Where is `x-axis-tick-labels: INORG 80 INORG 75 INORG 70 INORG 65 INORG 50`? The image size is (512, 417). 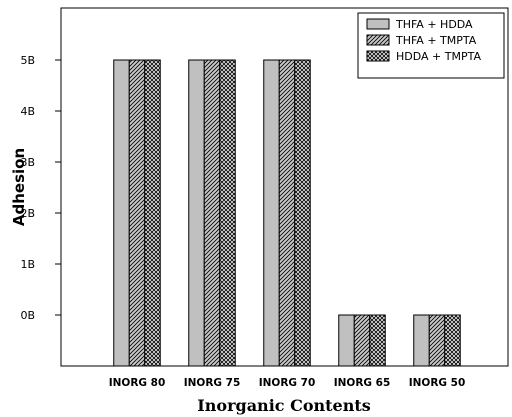
x-axis-tick-labels: INORG 80 INORG 75 INORG 70 INORG 65 INORG 50 is located at coordinates (287, 383).